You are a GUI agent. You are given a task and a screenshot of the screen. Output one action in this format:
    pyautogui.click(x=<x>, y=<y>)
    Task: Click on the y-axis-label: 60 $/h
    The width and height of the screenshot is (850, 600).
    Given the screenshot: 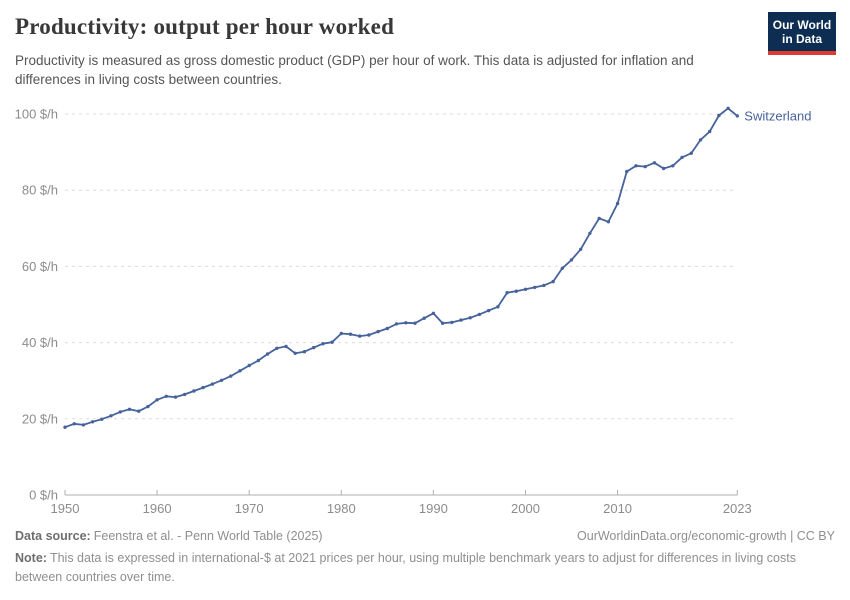 What is the action you would take?
    pyautogui.click(x=40, y=266)
    